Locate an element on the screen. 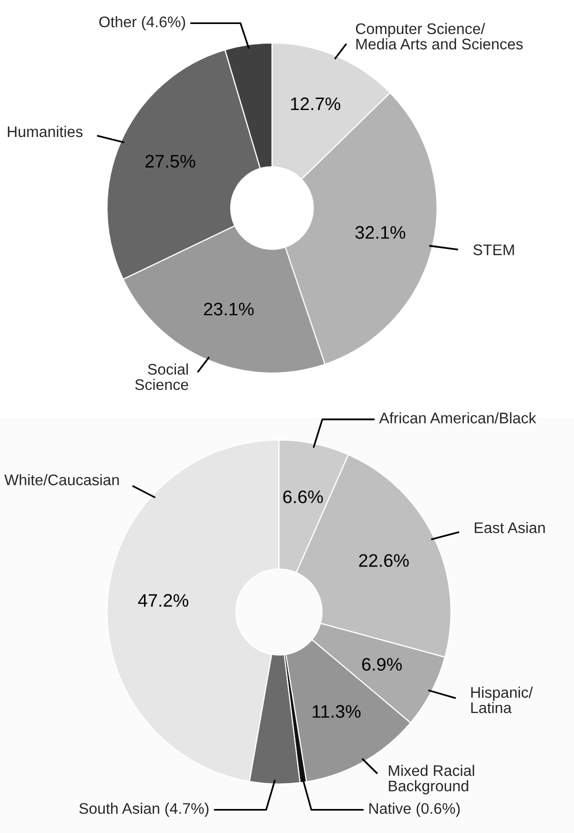 The image size is (574, 833). slice-label: South Asian (4.7%) is located at coordinates (143, 809).